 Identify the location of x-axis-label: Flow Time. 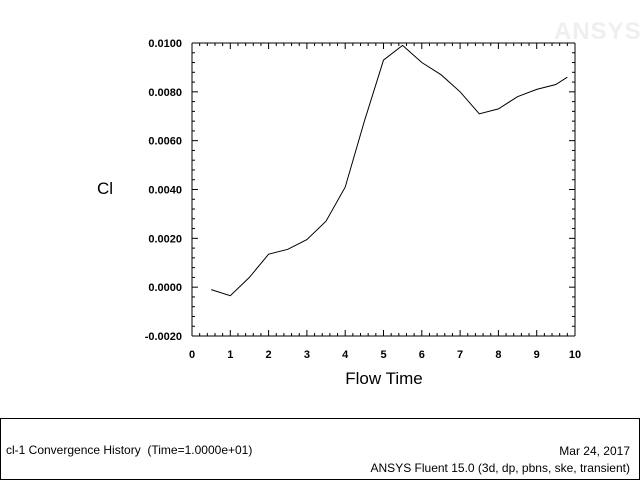
(383, 378).